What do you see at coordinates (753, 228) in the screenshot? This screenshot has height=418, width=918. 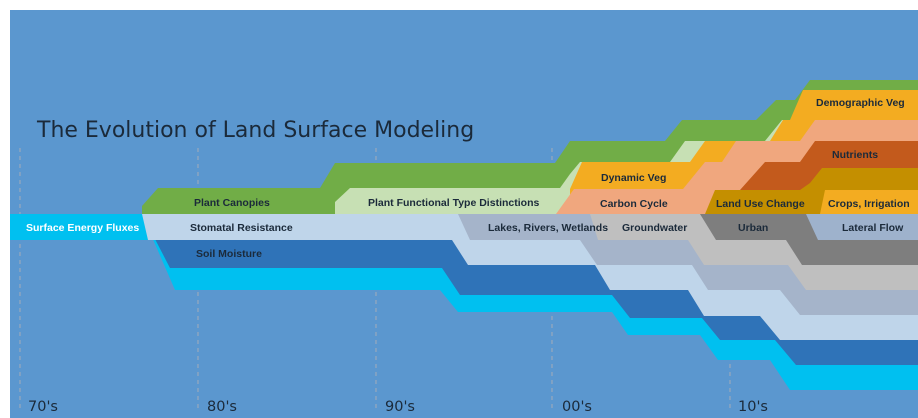 I see `label-urban: Urban` at bounding box center [753, 228].